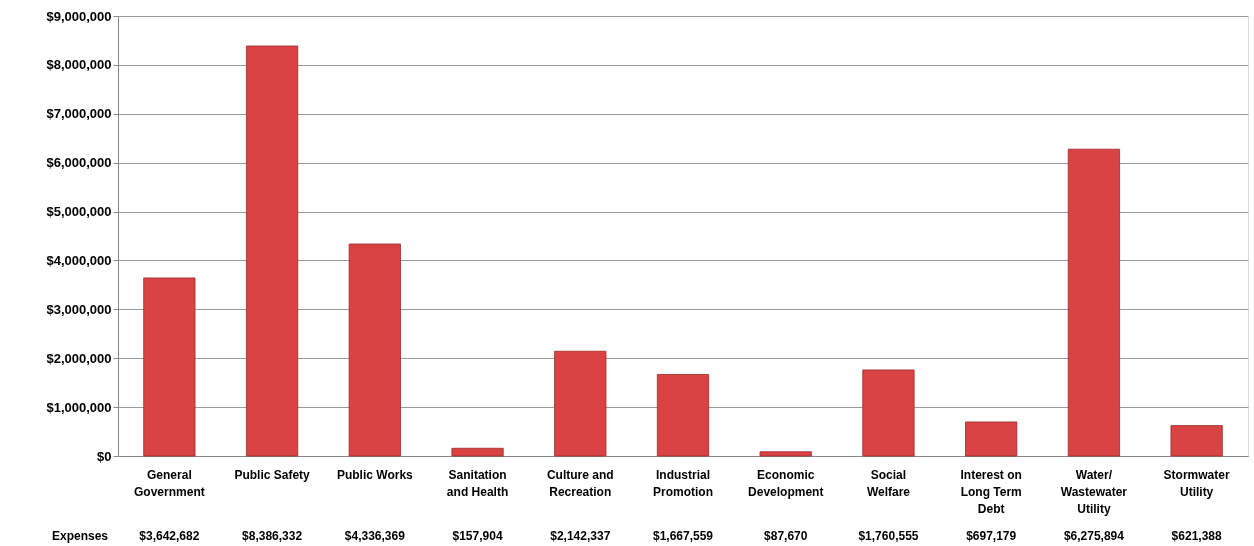 The width and height of the screenshot is (1254, 546). I want to click on x-tick-label: Industrial Promotion, so click(683, 483).